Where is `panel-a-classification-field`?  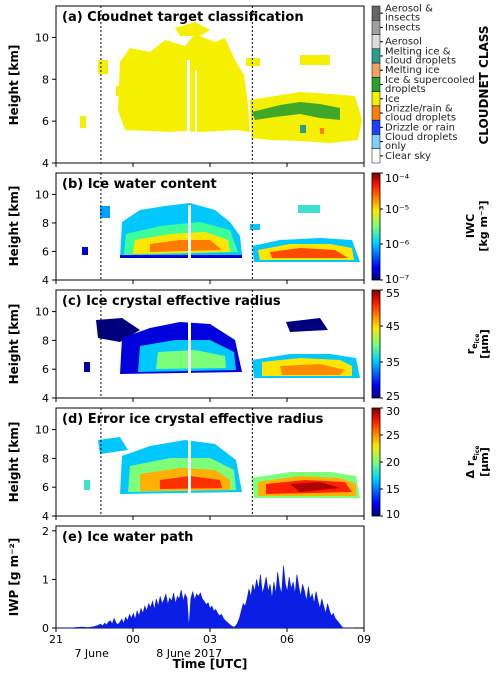
panel-a-classification-field is located at coordinates (221, 82).